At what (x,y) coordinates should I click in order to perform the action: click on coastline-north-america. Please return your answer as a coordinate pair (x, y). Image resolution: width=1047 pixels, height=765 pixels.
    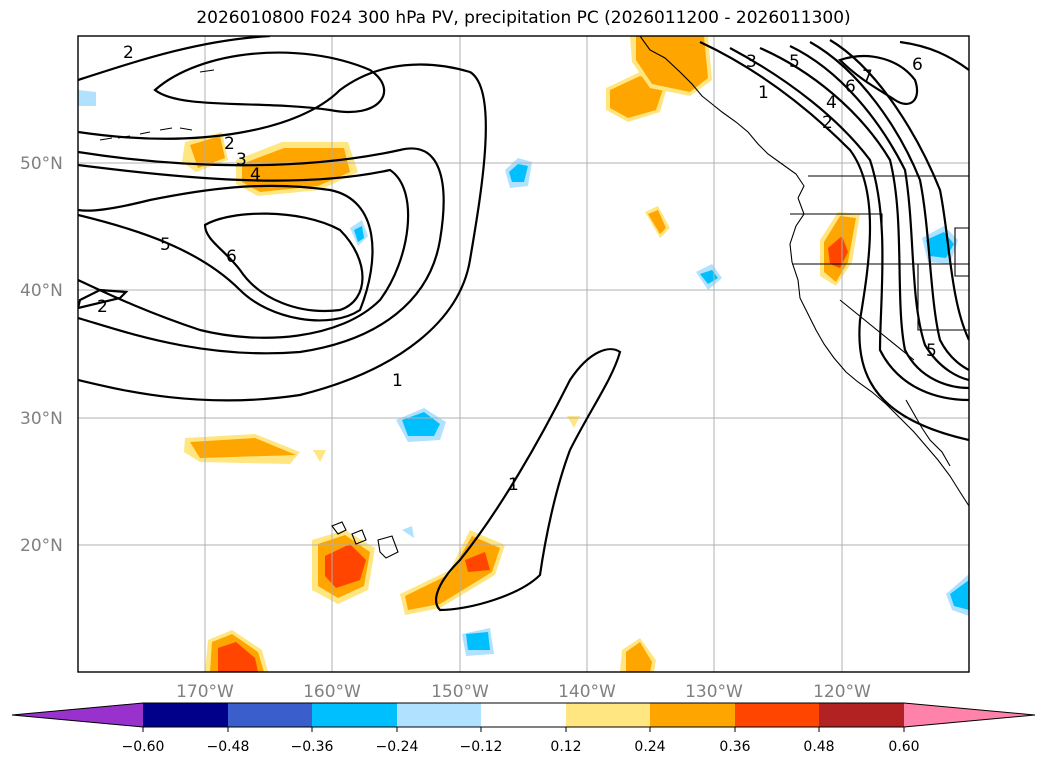
    Looking at the image, I should click on (879, 352).